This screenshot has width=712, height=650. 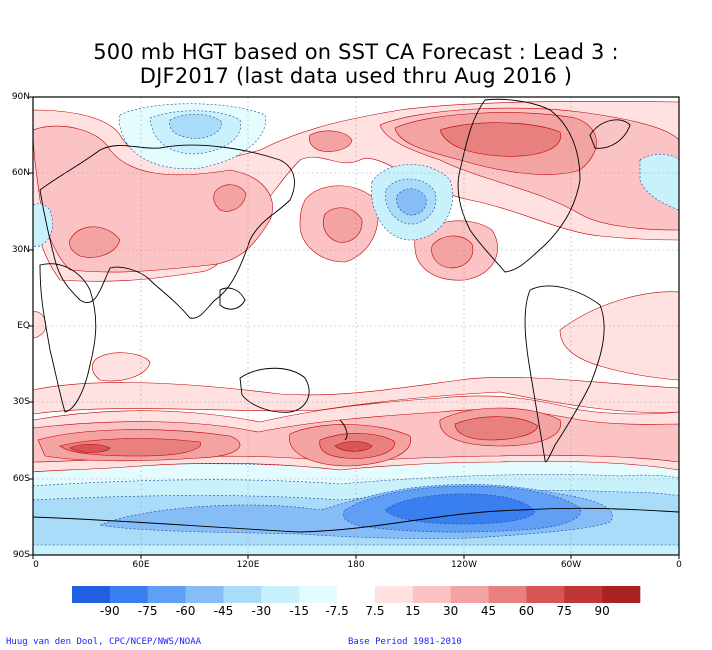 What do you see at coordinates (375, 611) in the screenshot?
I see `colorbar-label: 7.5` at bounding box center [375, 611].